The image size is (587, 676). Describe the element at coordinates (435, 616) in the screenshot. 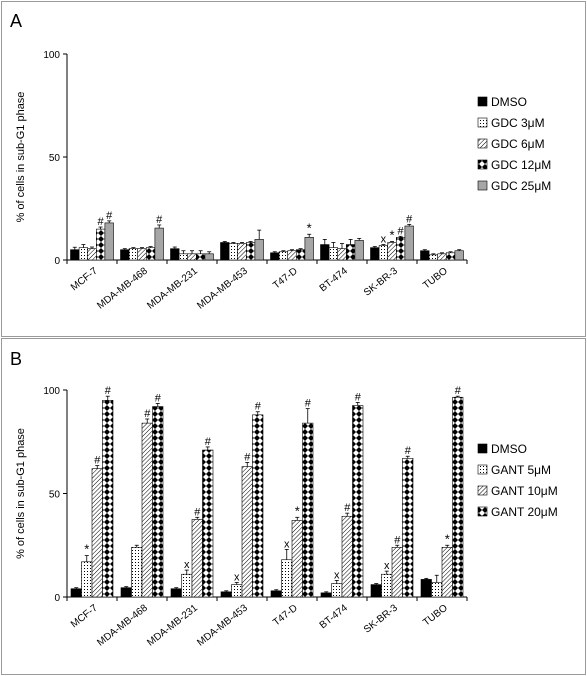

I see `category-label: TUBO` at that location.